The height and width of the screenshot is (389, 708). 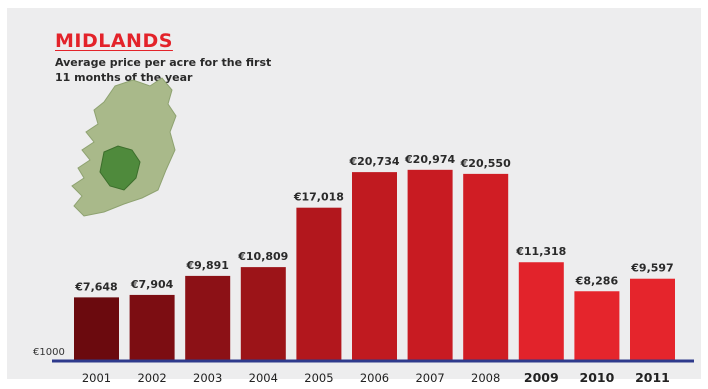 I want to click on x-tick-label-2009: 2009, so click(x=541, y=377).